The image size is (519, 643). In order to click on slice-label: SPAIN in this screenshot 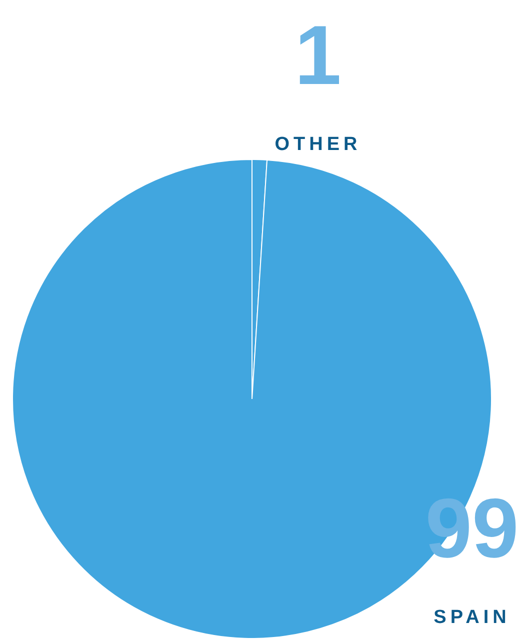, I will do `click(472, 617)`.